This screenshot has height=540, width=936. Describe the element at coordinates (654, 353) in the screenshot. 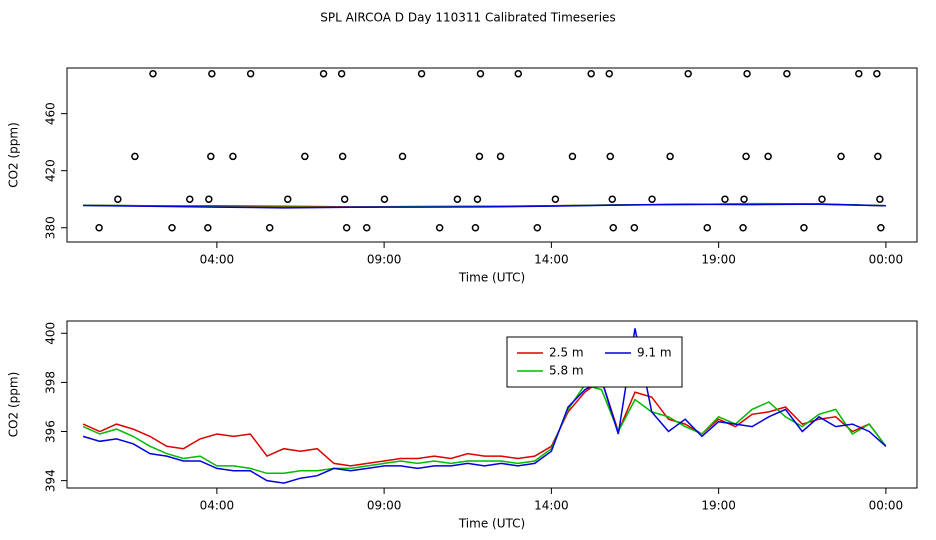

I see `legend-label: 9.1 m` at that location.